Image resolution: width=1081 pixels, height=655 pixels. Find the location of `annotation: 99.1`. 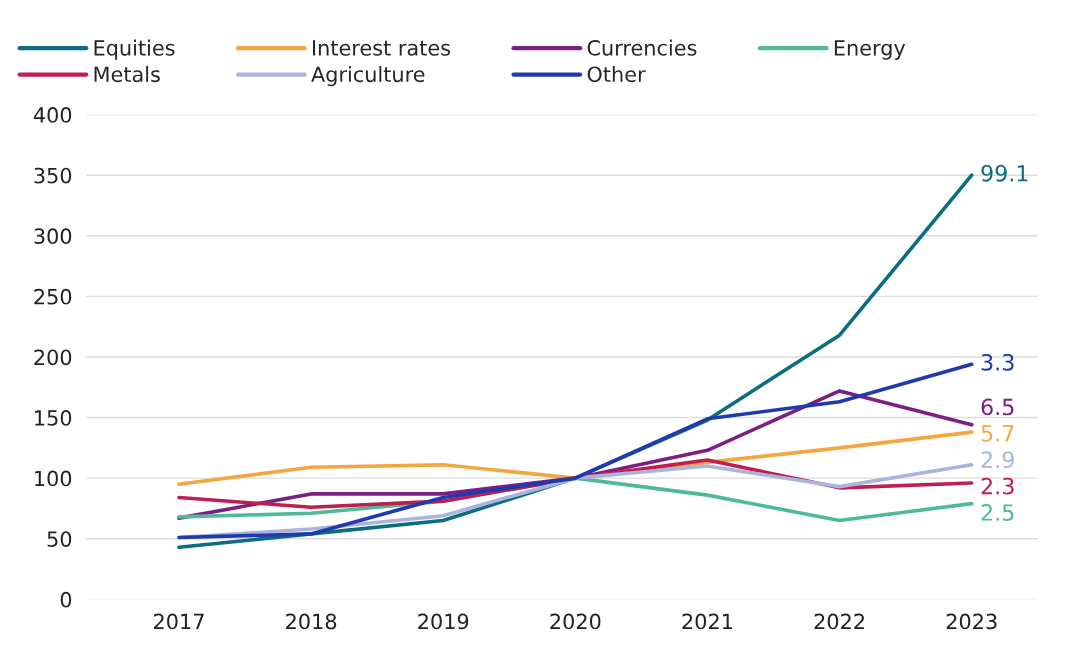

annotation: 99.1 is located at coordinates (1004, 173).